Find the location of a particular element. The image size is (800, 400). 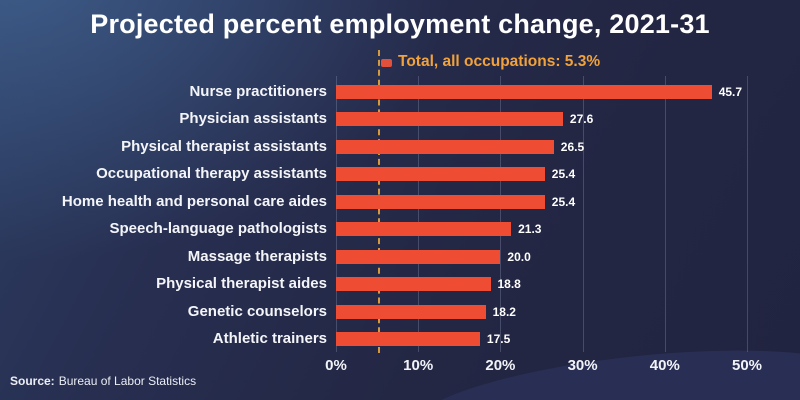

legend-square-icon is located at coordinates (386, 63).